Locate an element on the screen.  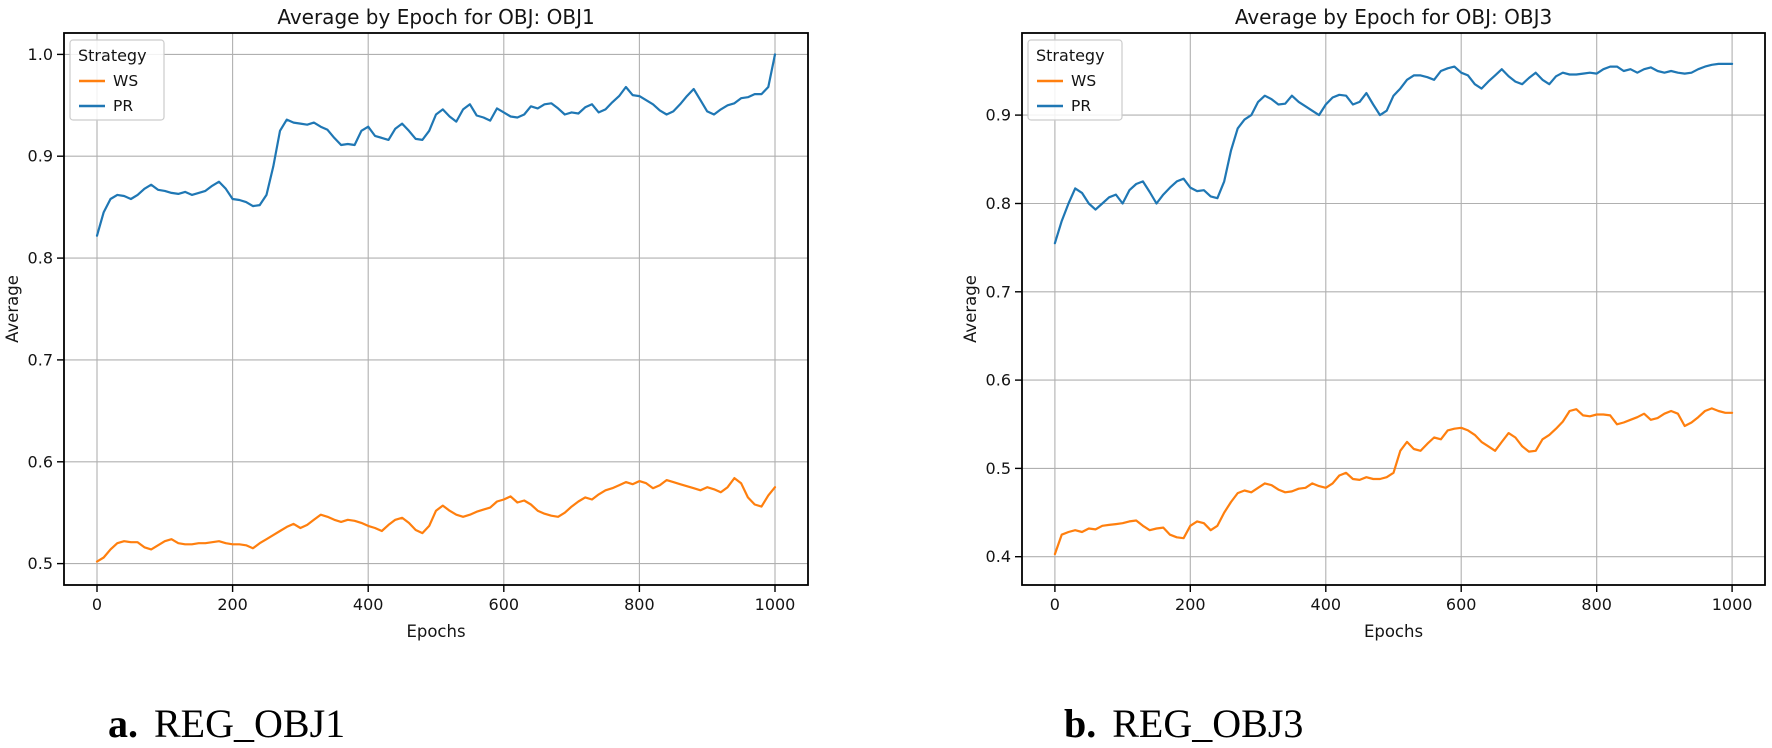
subfigure-caption-a: a. REG_OBJ1 is located at coordinates (226, 723).